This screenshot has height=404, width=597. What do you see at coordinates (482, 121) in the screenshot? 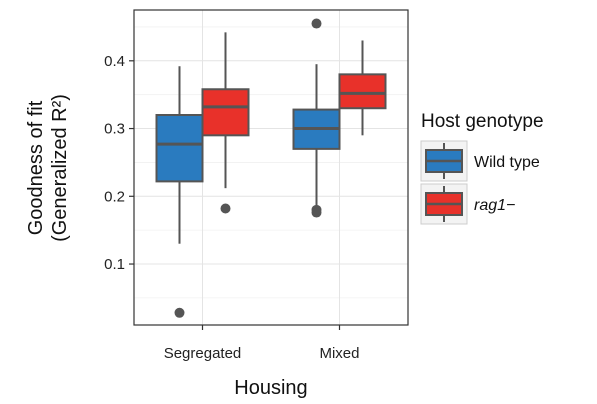
I see `legend-title: Host genotype` at bounding box center [482, 121].